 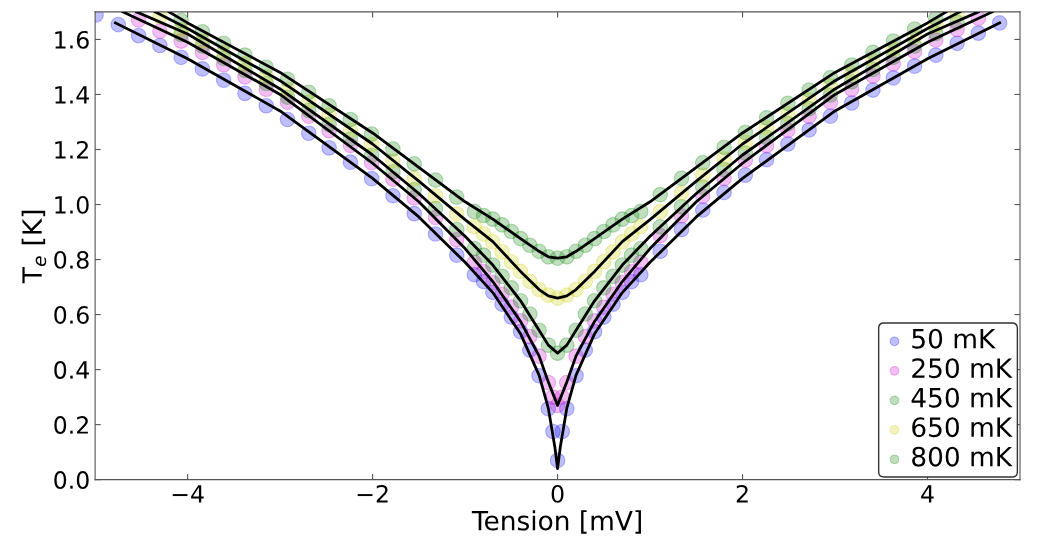 What do you see at coordinates (372, 493) in the screenshot?
I see `x-tick-label: −2` at bounding box center [372, 493].